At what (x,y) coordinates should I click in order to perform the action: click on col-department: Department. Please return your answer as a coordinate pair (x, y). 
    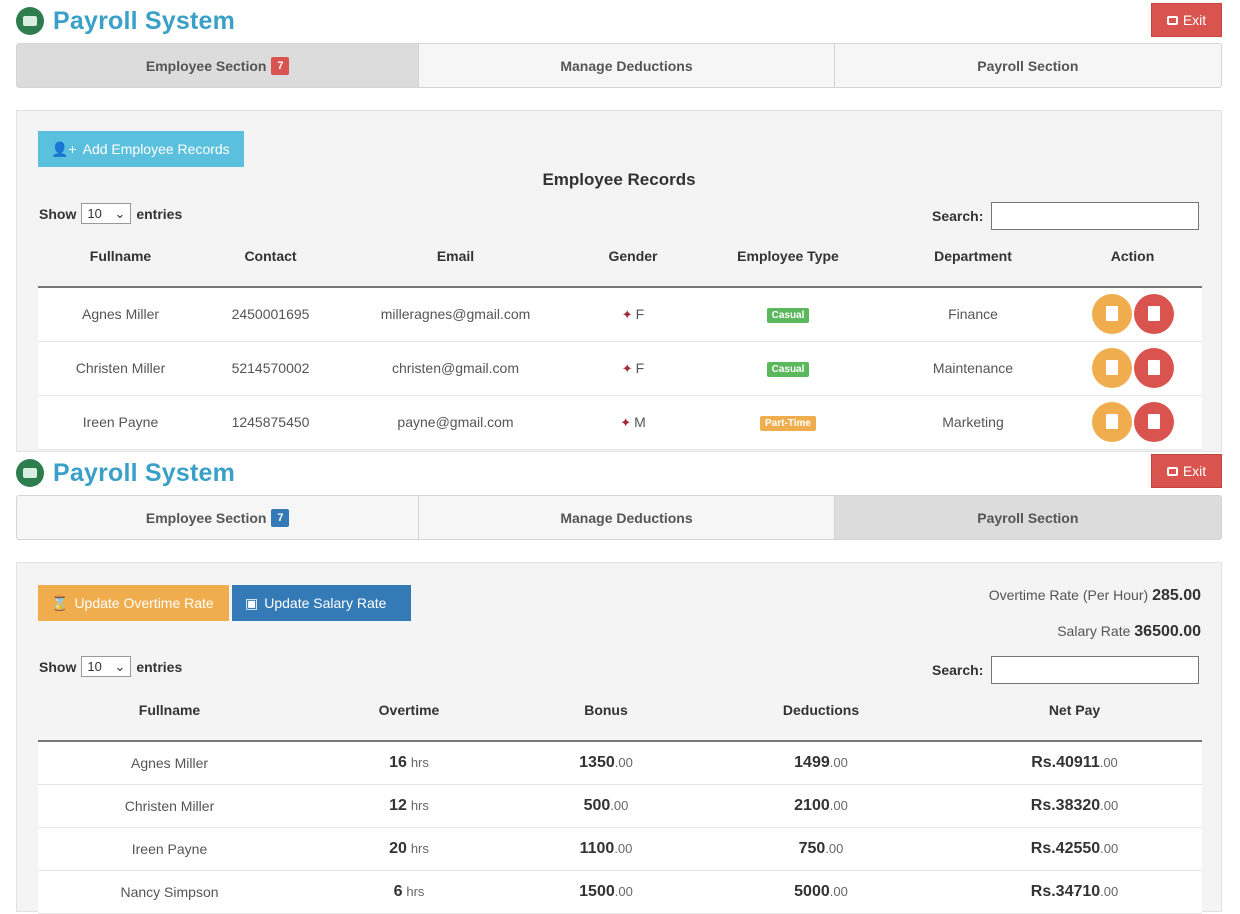
    Looking at the image, I should click on (973, 256).